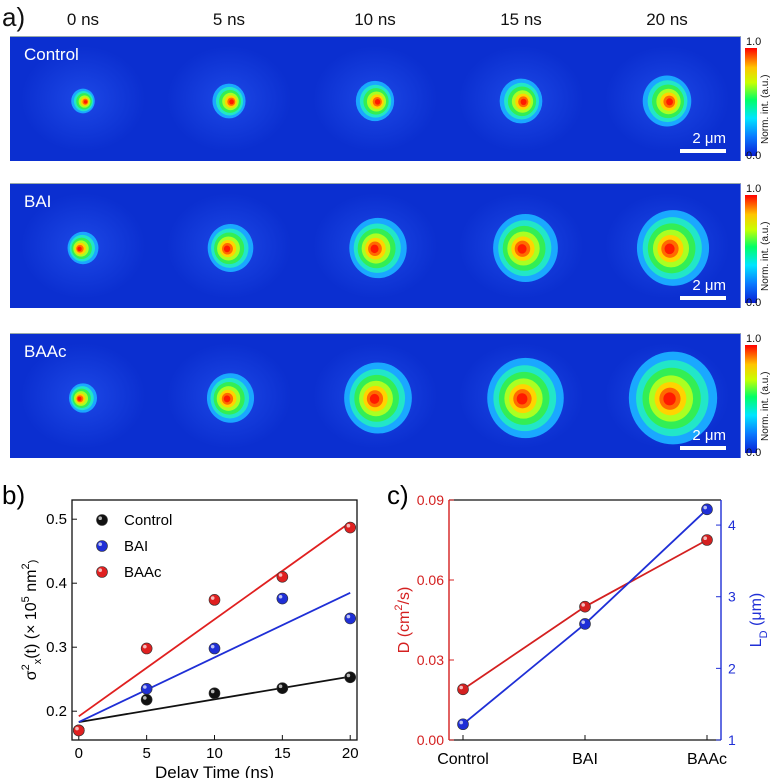  What do you see at coordinates (707, 759) in the screenshot?
I see `x-category-label: BAAc` at bounding box center [707, 759].